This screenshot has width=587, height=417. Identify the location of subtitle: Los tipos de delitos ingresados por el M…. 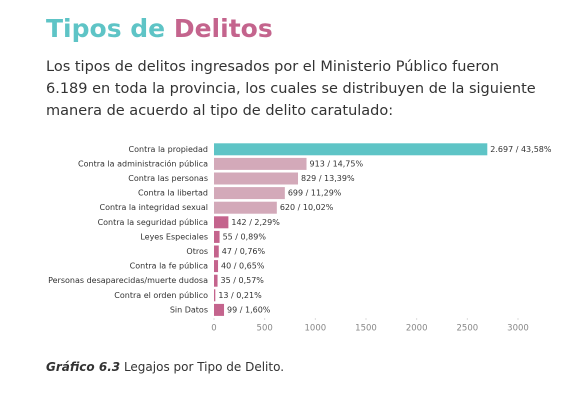
(291, 89).